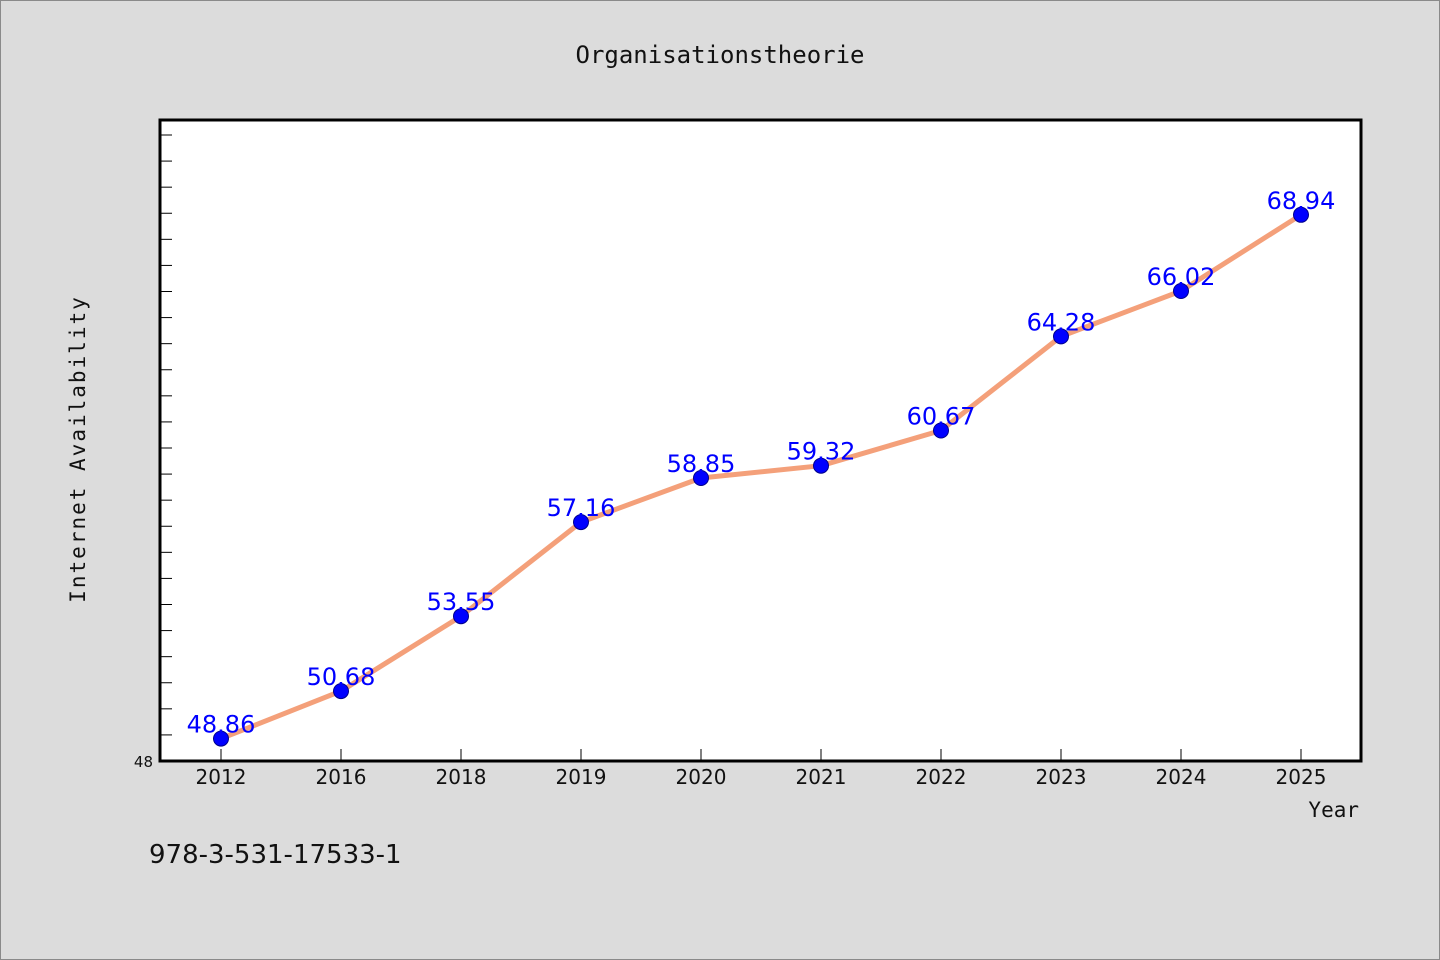 Image resolution: width=1440 pixels, height=960 pixels. I want to click on data-label: 50.68, so click(341, 677).